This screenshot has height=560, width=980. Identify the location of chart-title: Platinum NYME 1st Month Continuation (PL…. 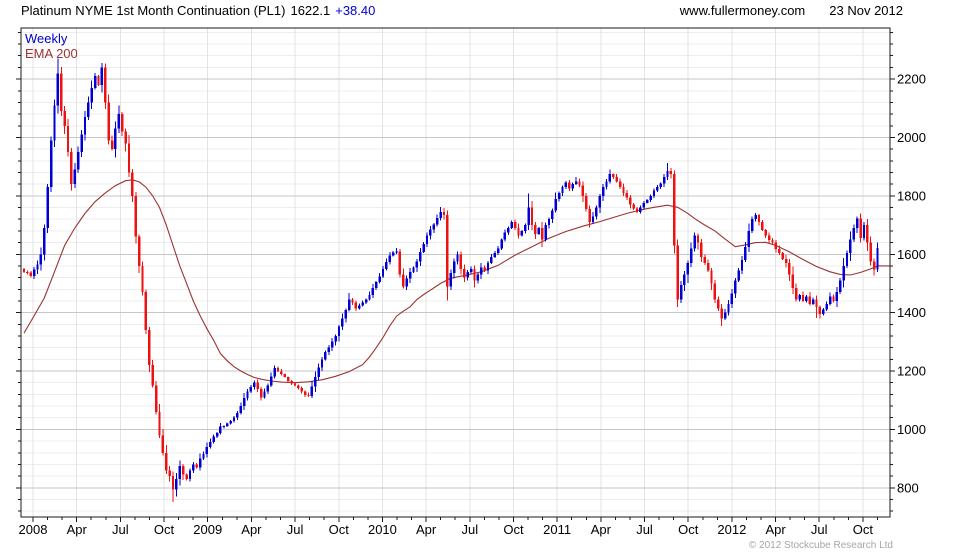
(153, 10).